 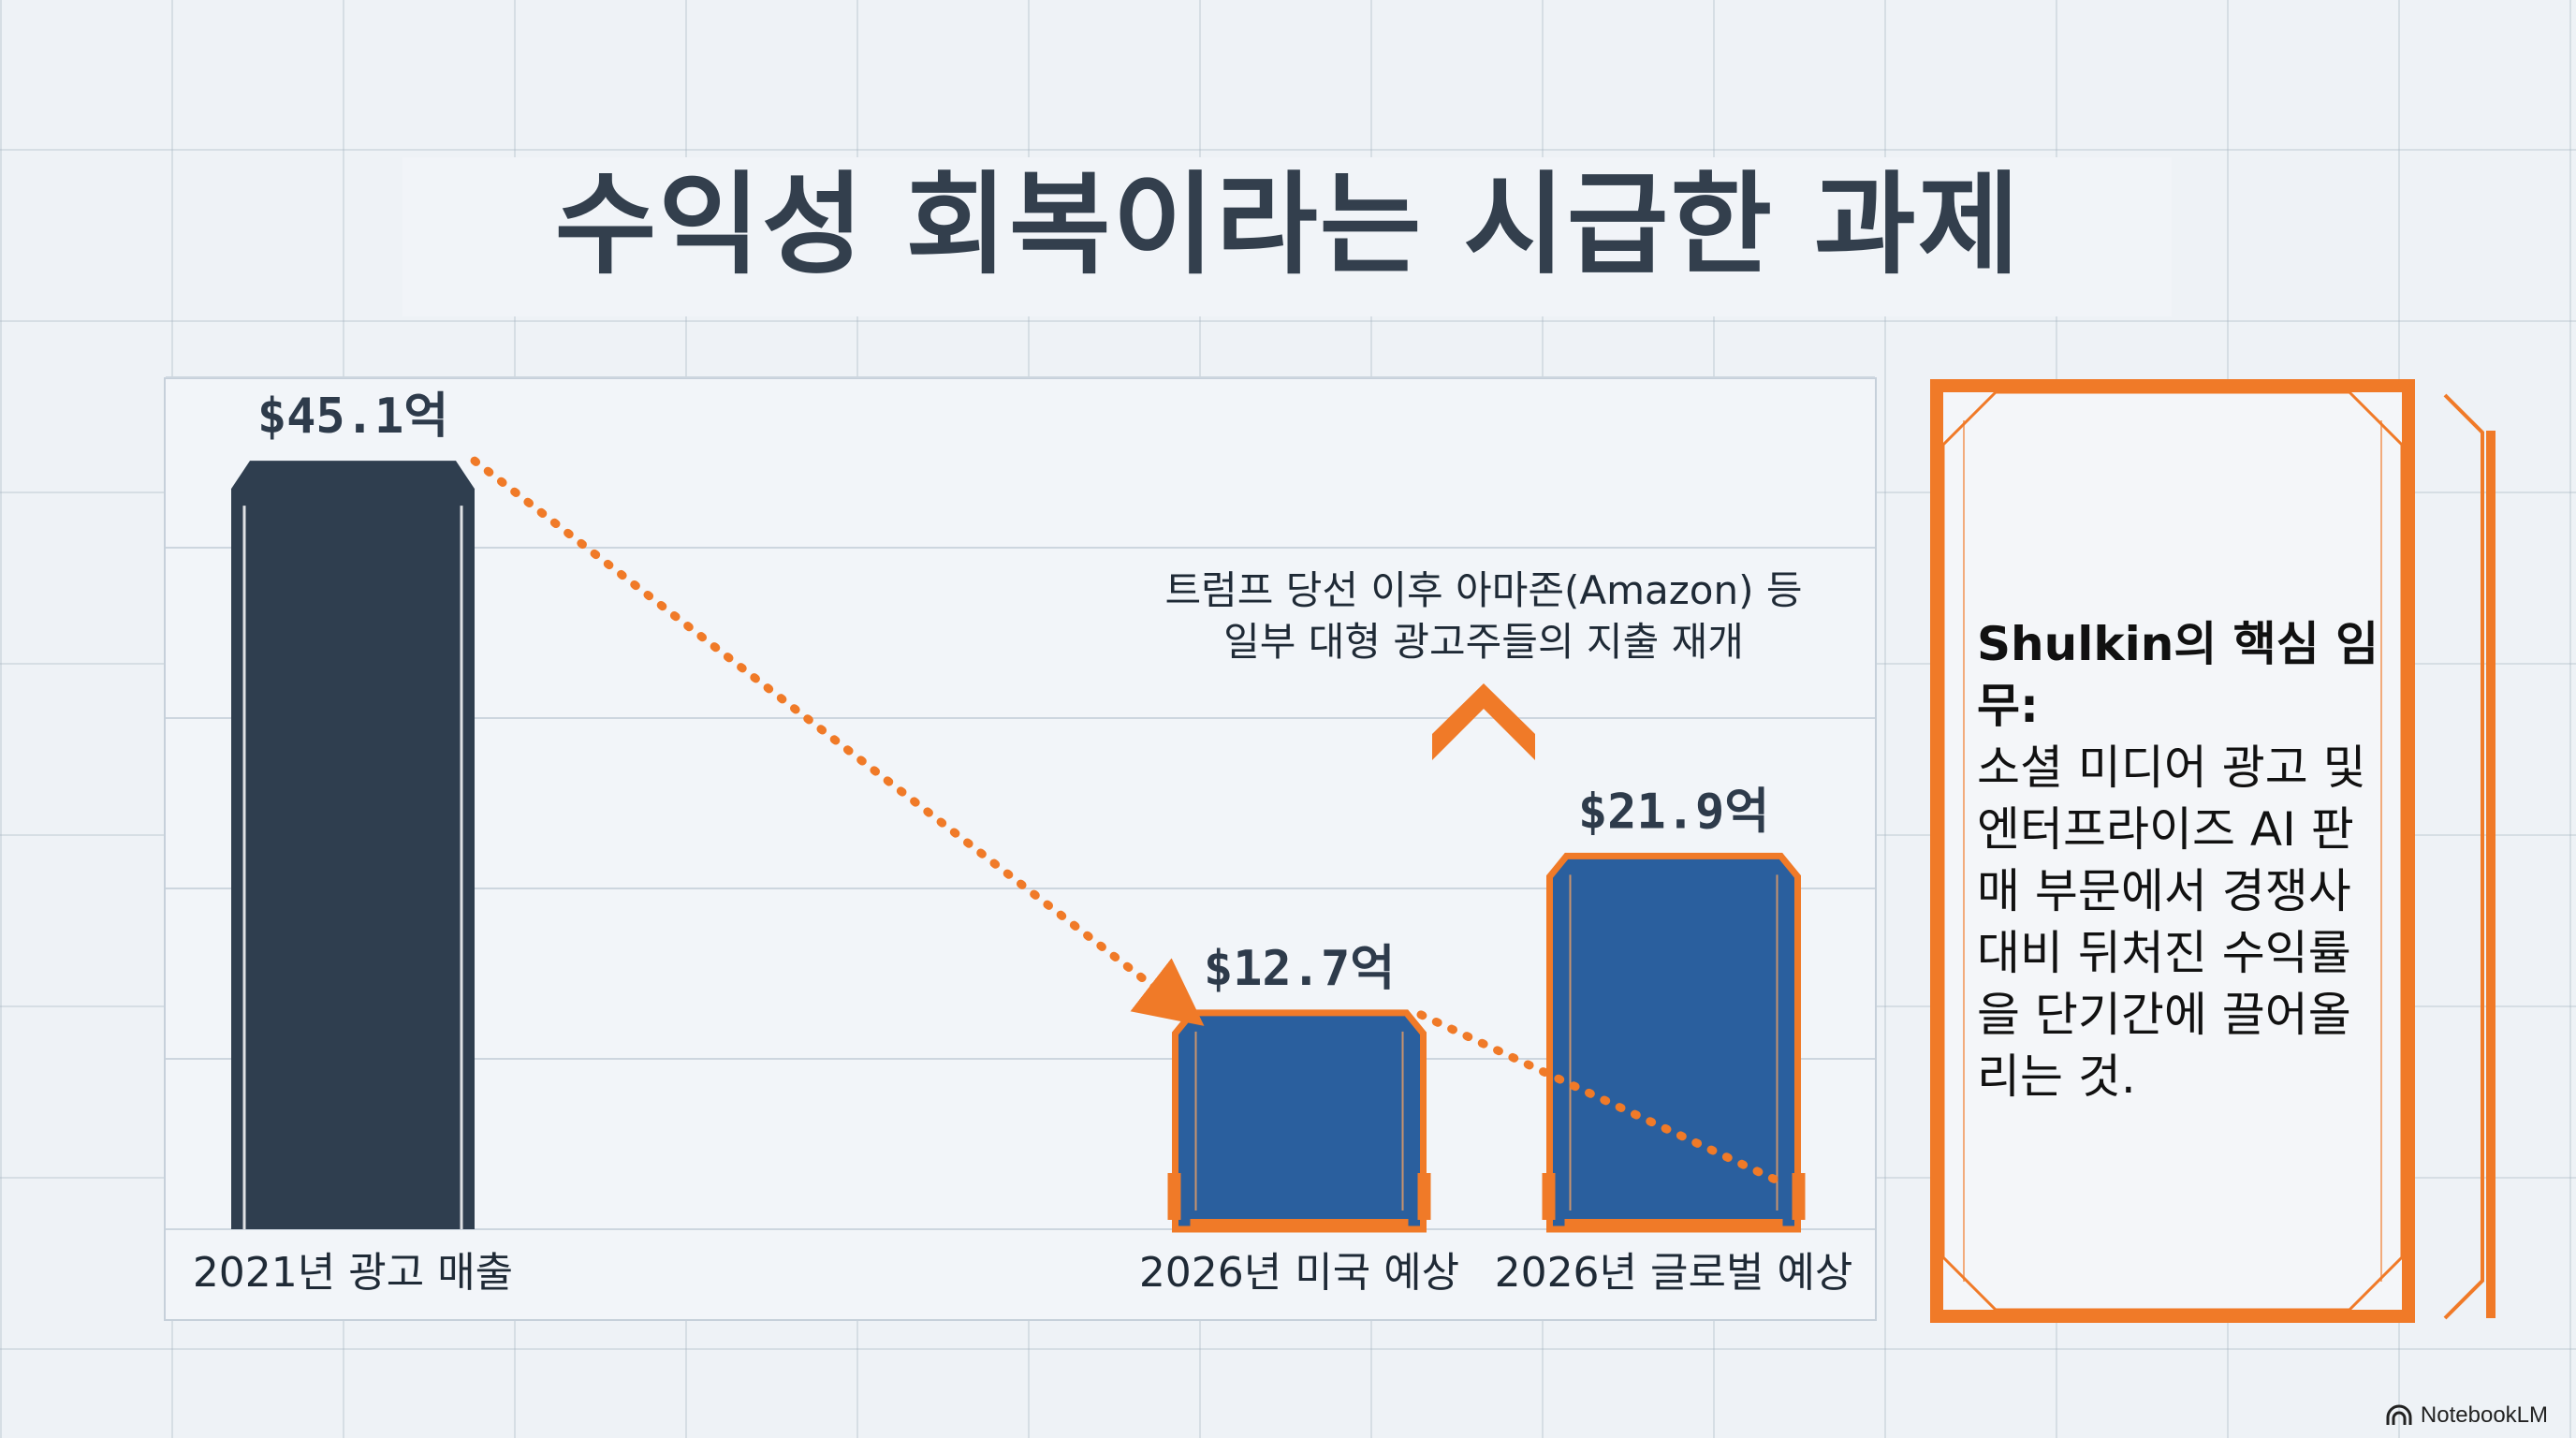 I want to click on side-card-frame, so click(x=2172, y=851).